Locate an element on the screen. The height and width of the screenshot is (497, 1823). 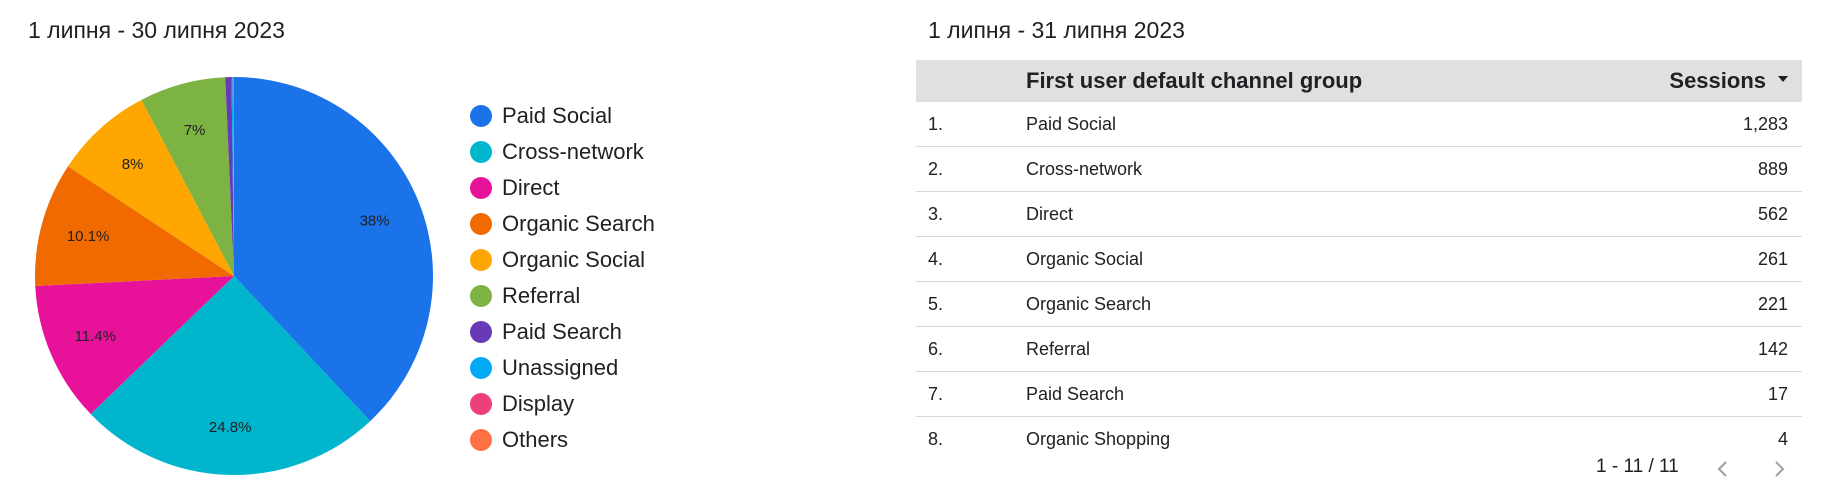
pie-slice-paid-search is located at coordinates (229, 176).